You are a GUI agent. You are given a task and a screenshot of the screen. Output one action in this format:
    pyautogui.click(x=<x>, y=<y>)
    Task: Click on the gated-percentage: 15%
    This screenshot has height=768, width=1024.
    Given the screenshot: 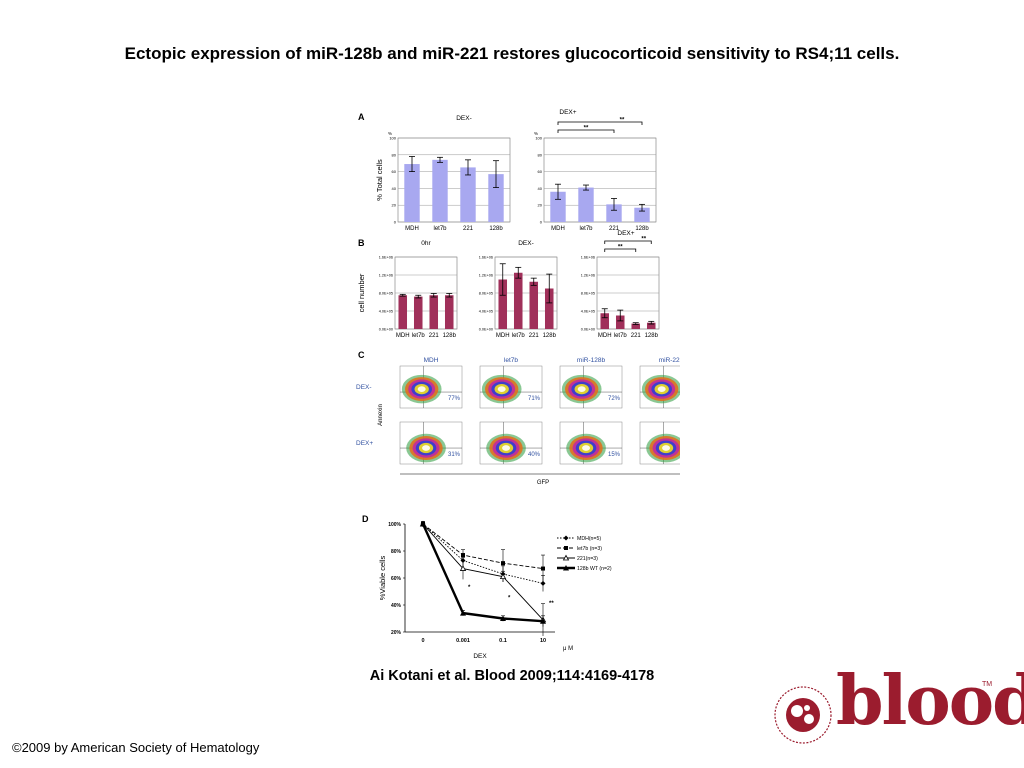 What is the action you would take?
    pyautogui.click(x=614, y=455)
    